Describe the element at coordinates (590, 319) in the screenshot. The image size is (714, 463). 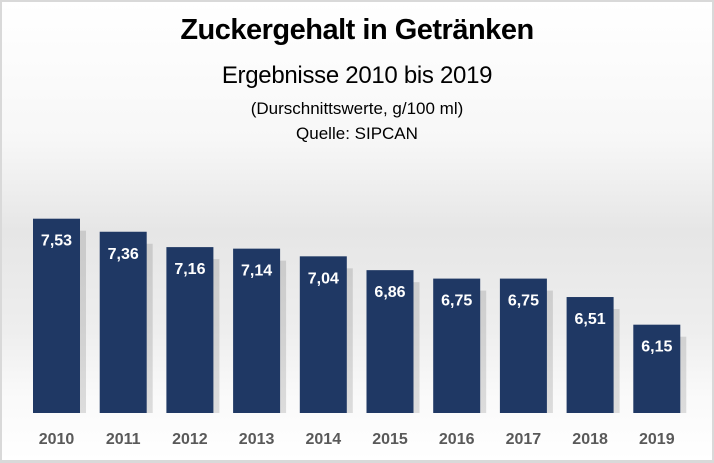
I see `value-label-2018: 6,51` at that location.